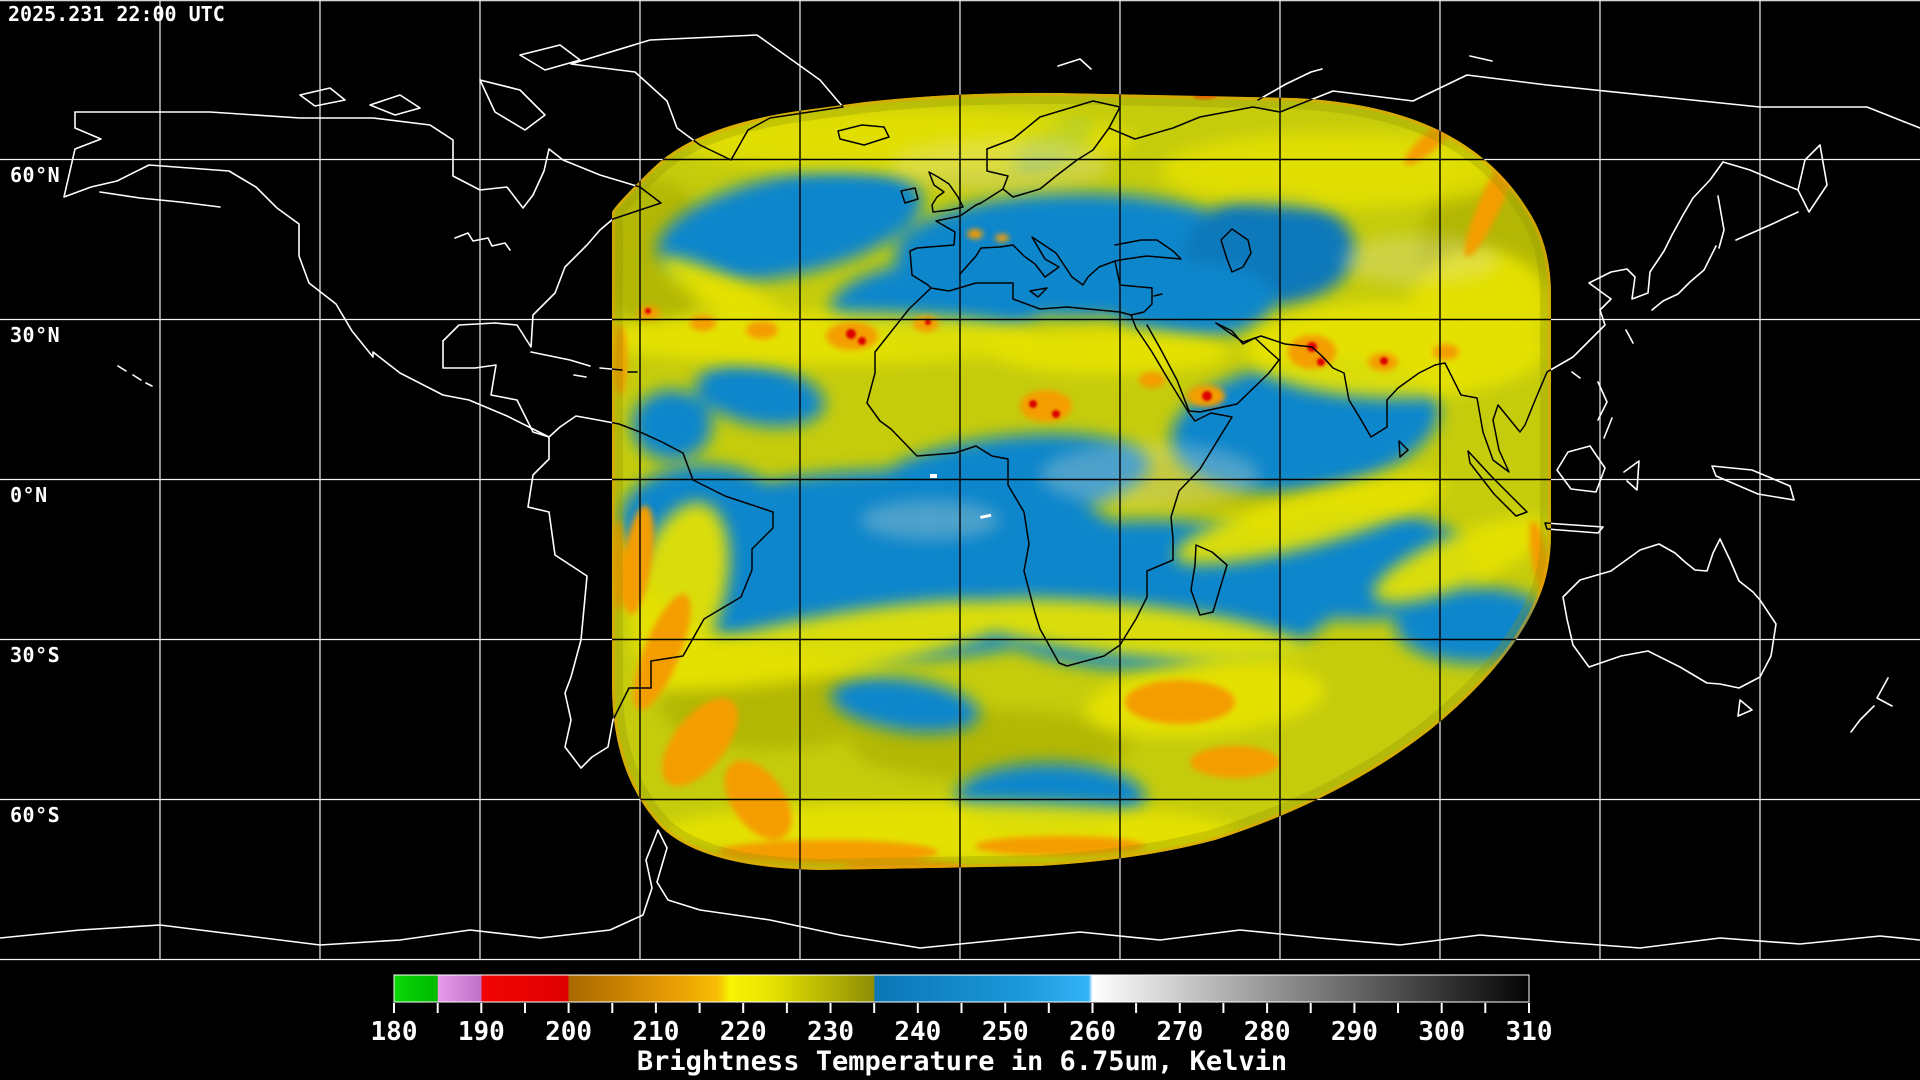 The image size is (1920, 1080). I want to click on colorbar-tick-label: 180, so click(394, 1032).